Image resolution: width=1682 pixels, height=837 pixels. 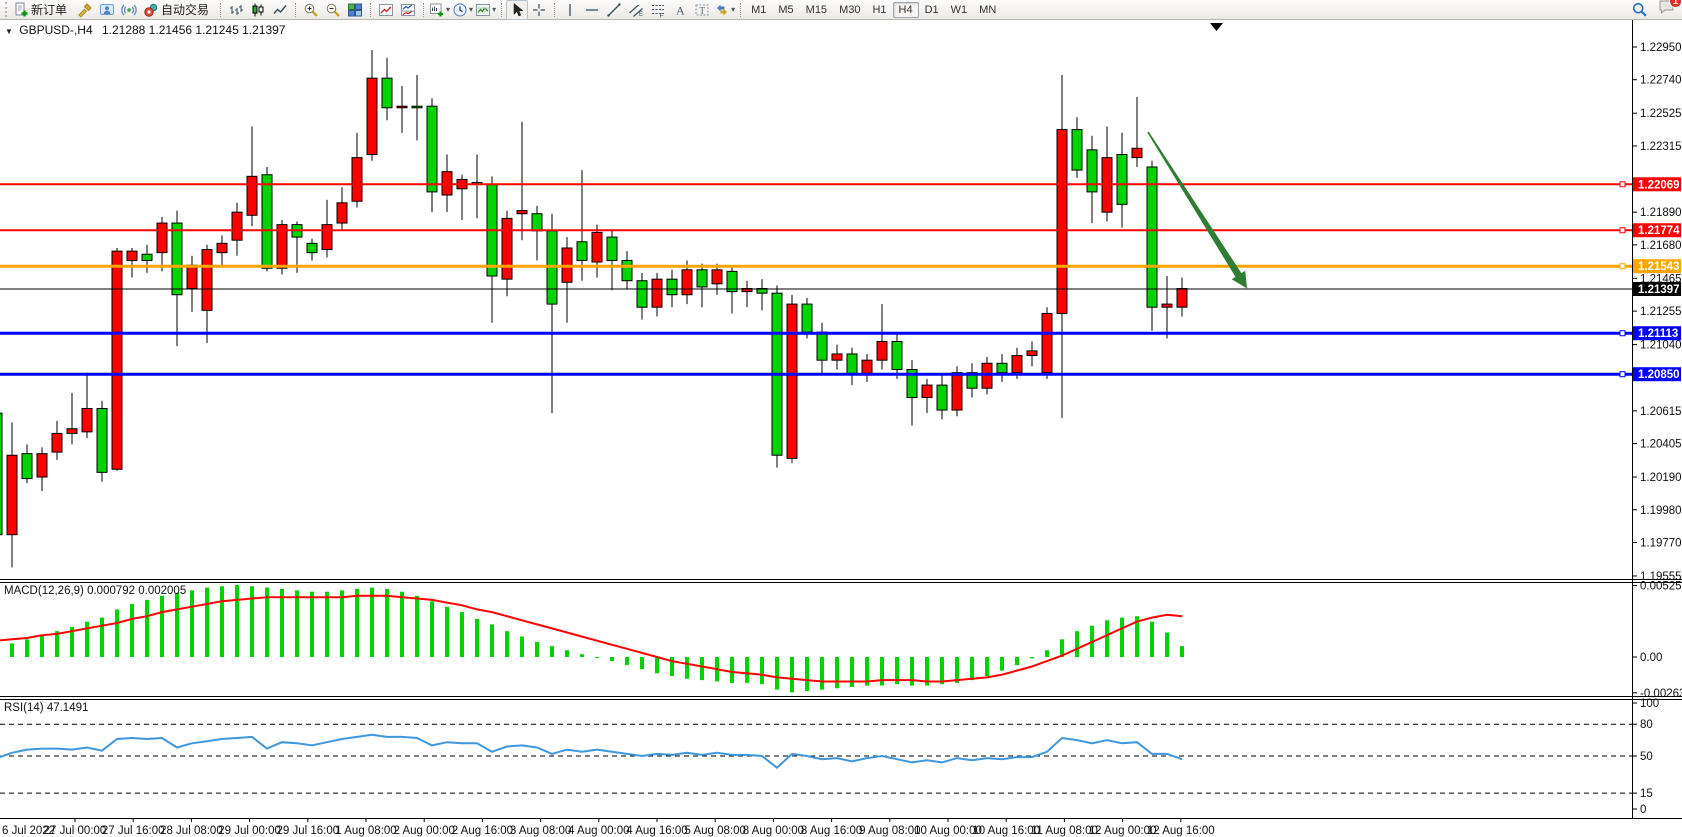 I want to click on svg-text: 100, so click(x=1649, y=704).